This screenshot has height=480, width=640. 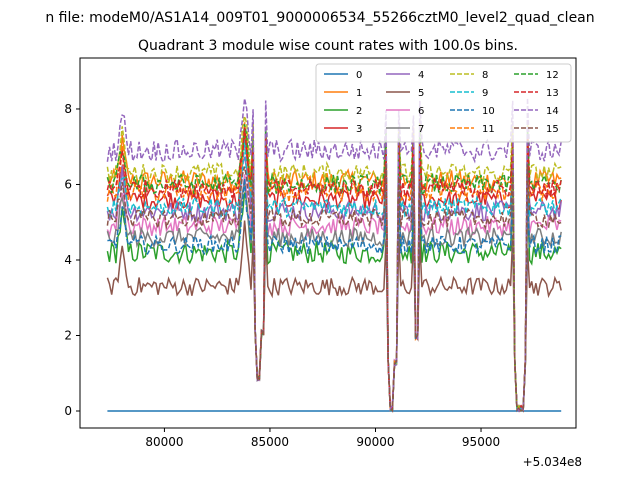 What do you see at coordinates (443, 103) in the screenshot?
I see `legend-frame` at bounding box center [443, 103].